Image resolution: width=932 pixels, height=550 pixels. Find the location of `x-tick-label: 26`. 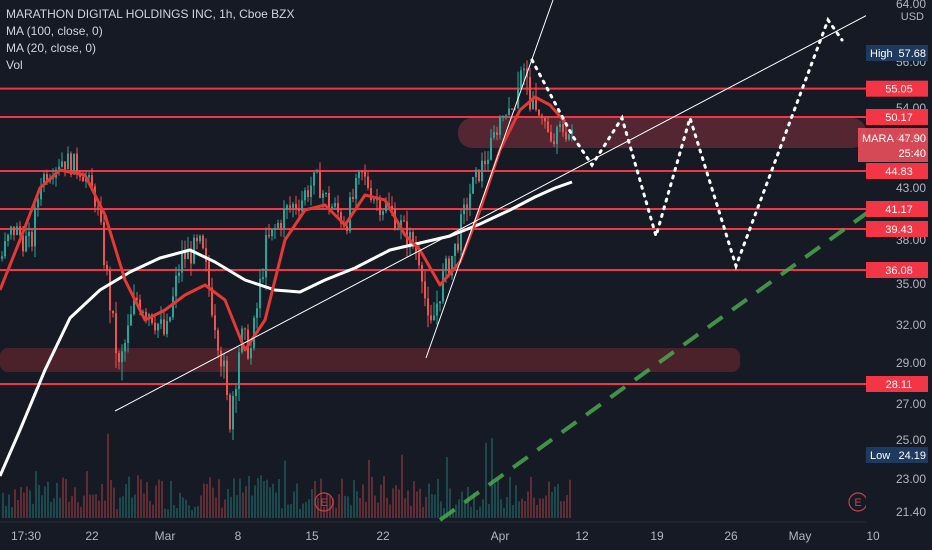

x-tick-label: 26 is located at coordinates (731, 536).